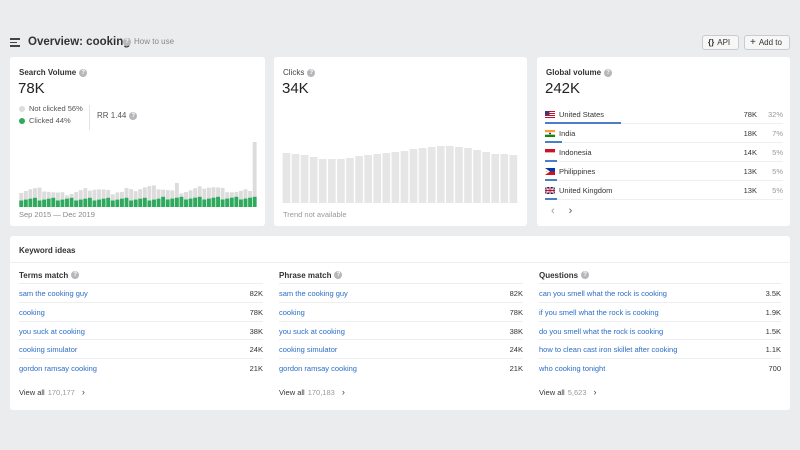 The image size is (800, 450). Describe the element at coordinates (15, 42) in the screenshot. I see `menu-icon` at that location.